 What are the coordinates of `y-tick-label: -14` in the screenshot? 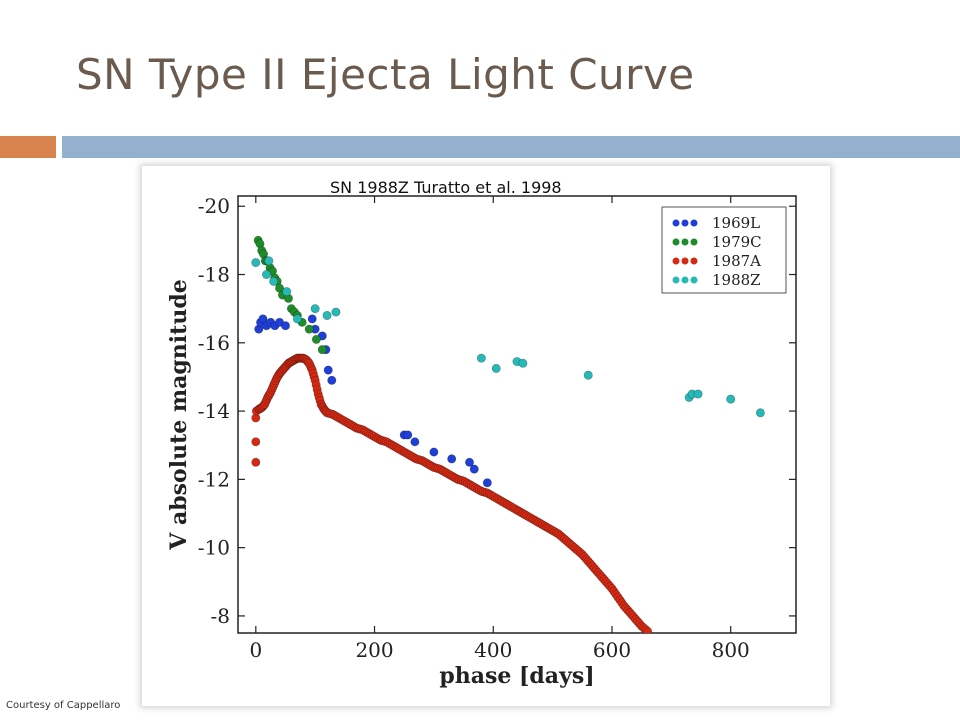 It's located at (214, 411).